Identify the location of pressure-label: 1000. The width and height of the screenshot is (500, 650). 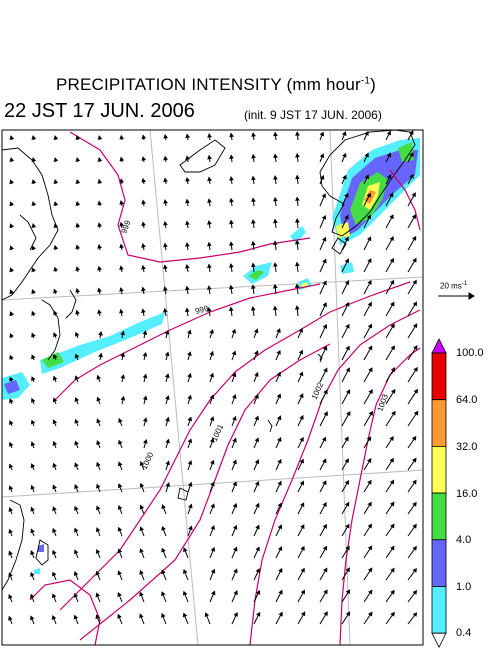
(148, 460).